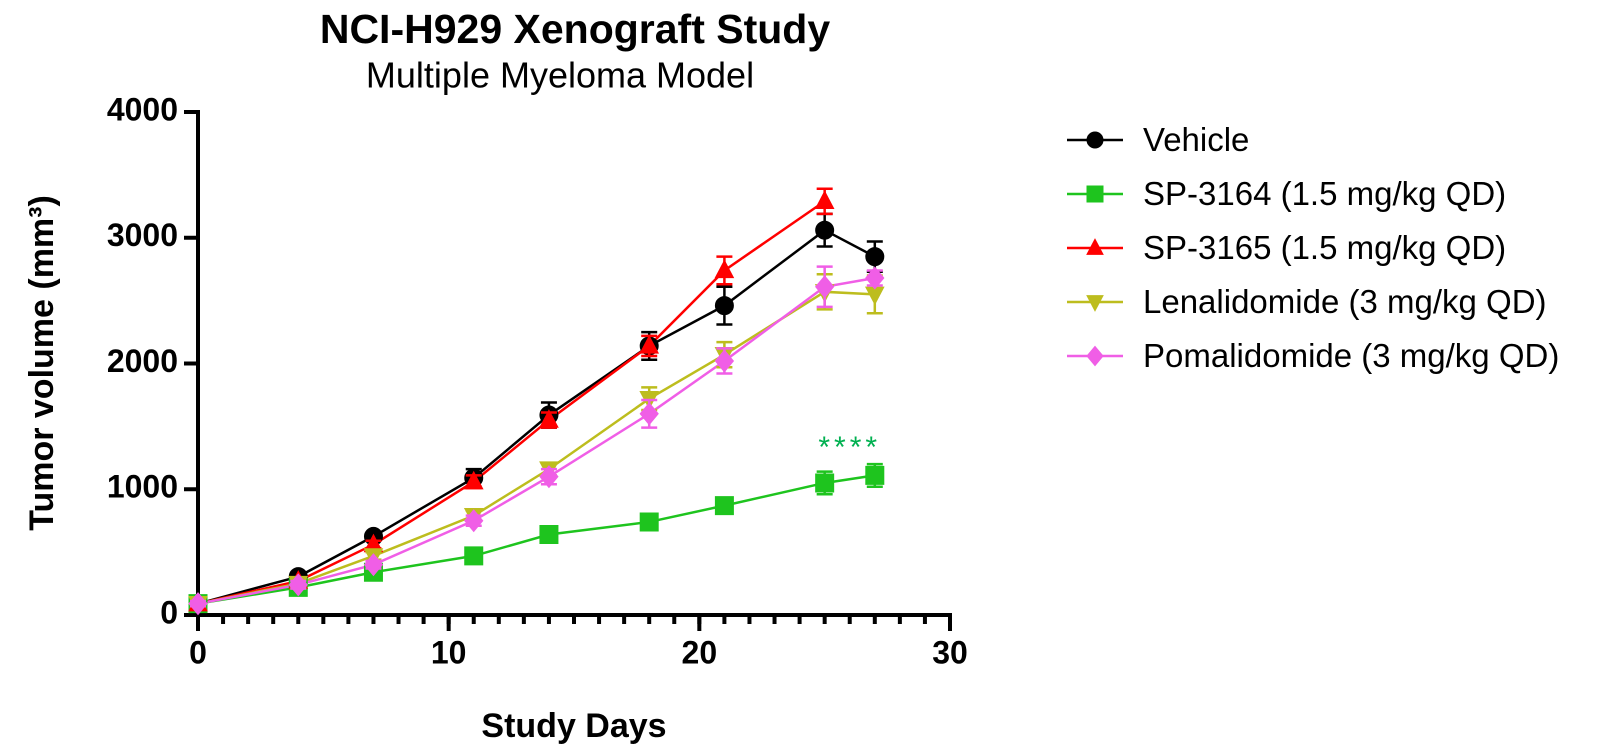 This screenshot has height=750, width=1619. Describe the element at coordinates (1325, 193) in the screenshot. I see `legend-label: SP-3164 (1.5 mg/kg QD)` at that location.